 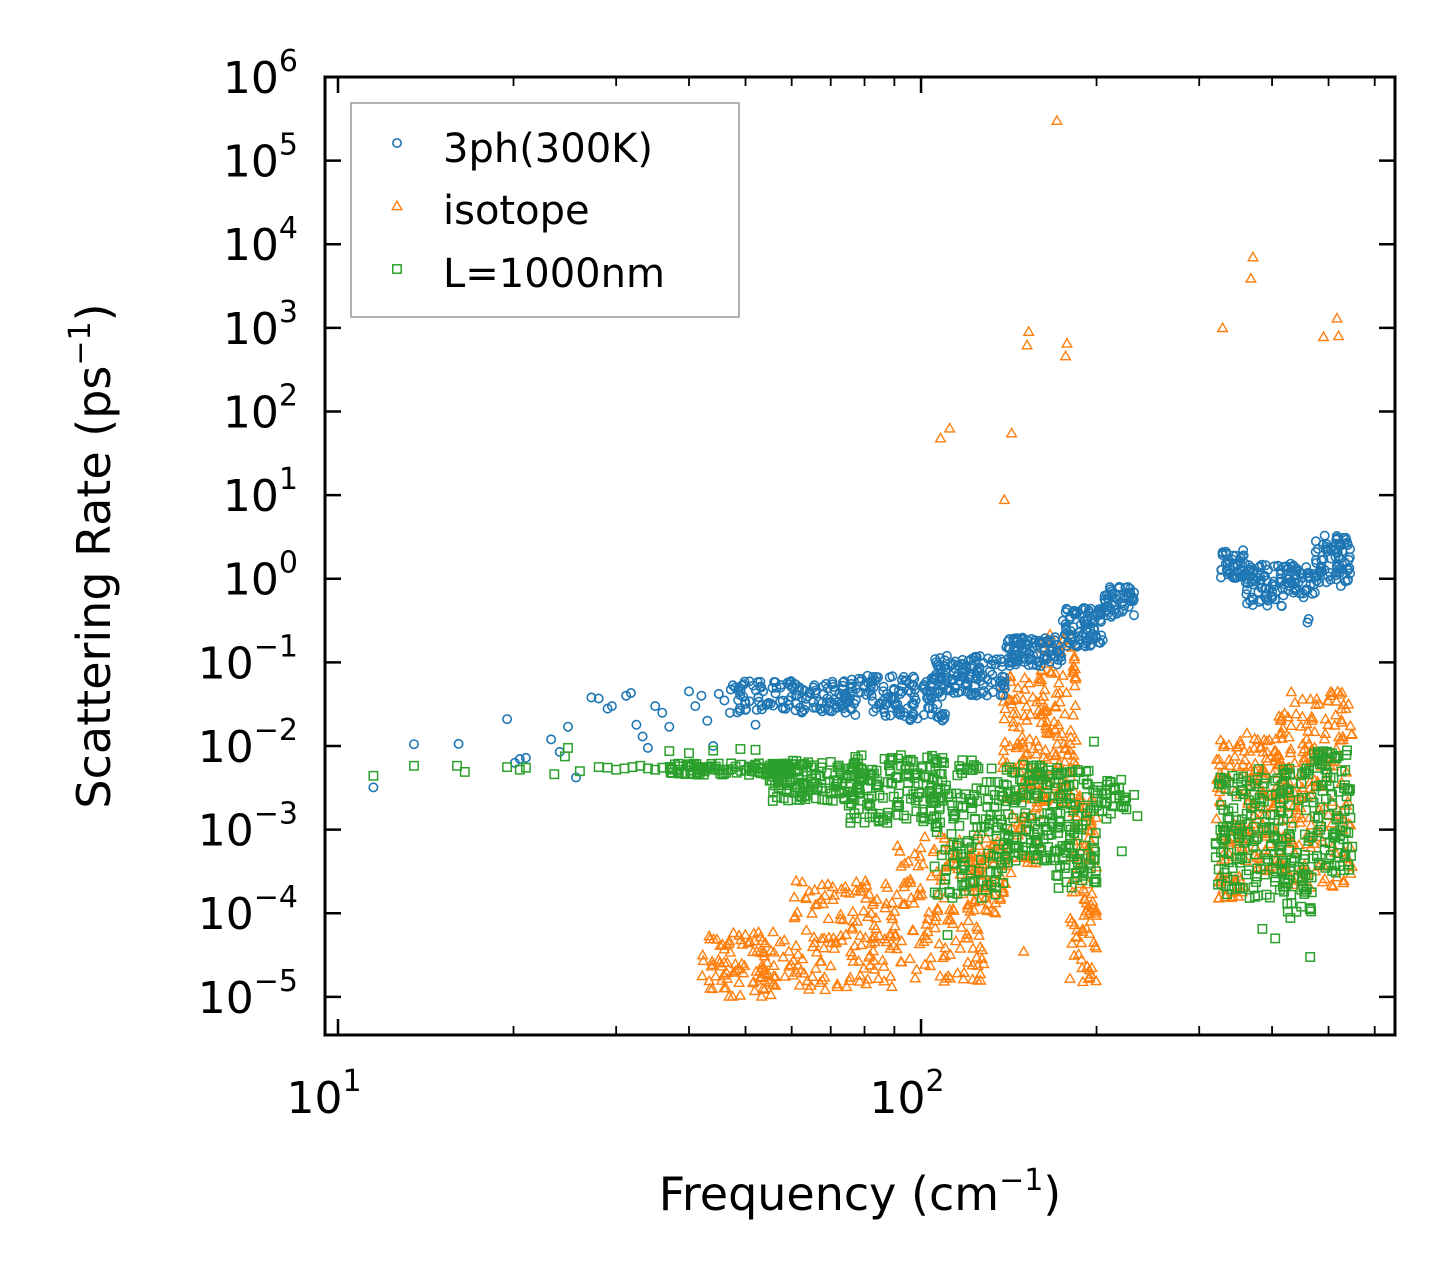 What do you see at coordinates (906, 1094) in the screenshot?
I see `x-tick-label: 102` at bounding box center [906, 1094].